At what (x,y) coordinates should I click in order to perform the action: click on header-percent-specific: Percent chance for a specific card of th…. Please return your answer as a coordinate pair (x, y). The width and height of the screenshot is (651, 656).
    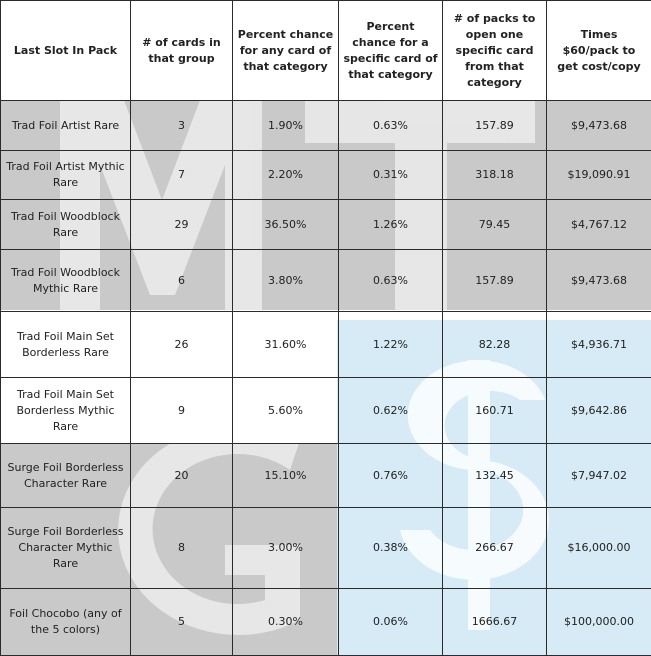
    Looking at the image, I should click on (391, 51).